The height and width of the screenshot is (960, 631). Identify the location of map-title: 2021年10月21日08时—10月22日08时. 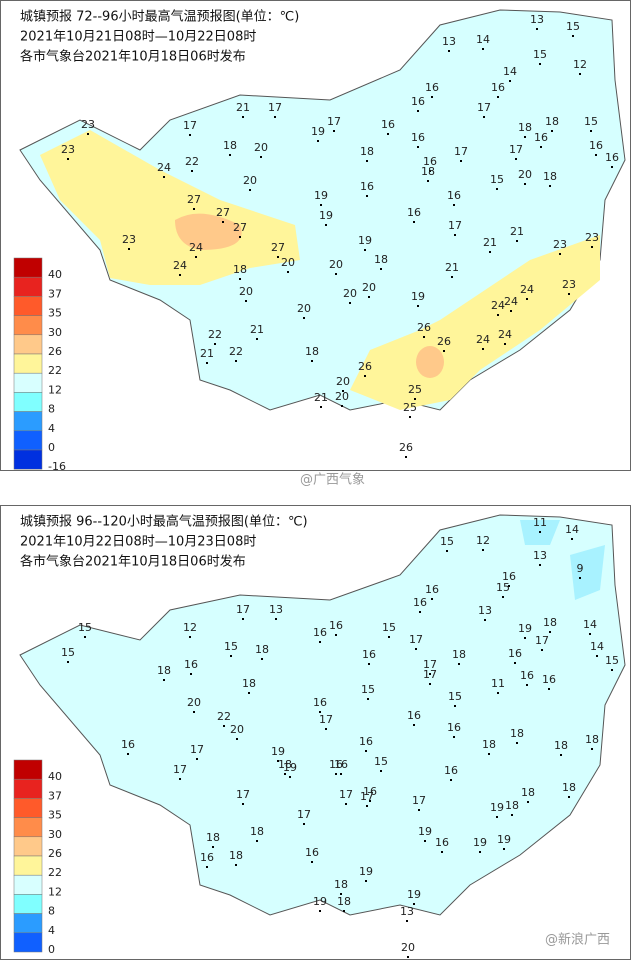
(138, 37).